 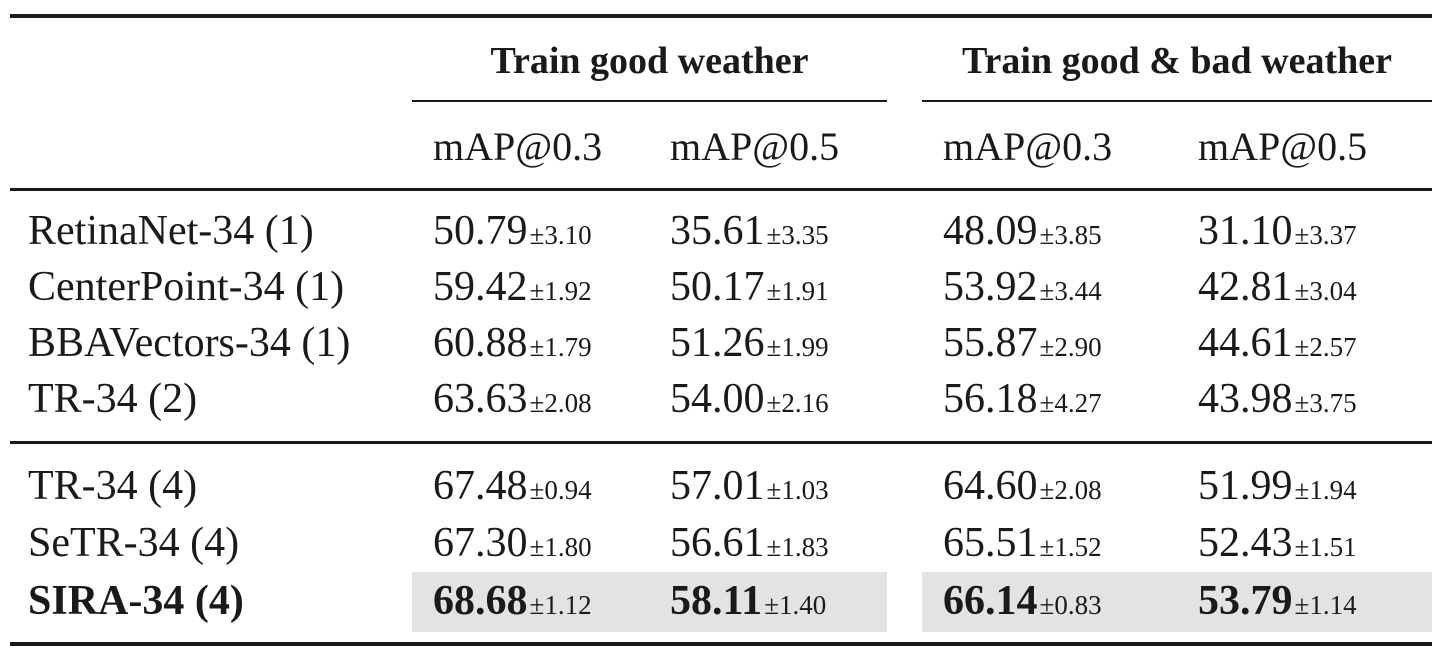 I want to click on value-mean: 31.10, so click(x=1245, y=231).